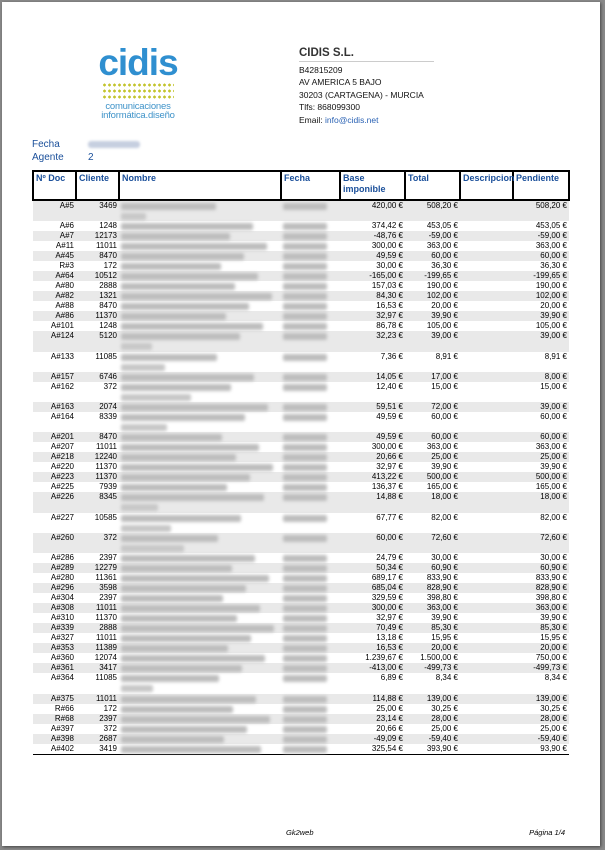 The height and width of the screenshot is (850, 605). Describe the element at coordinates (541, 236) in the screenshot. I see `pendiente: -59,00 €` at that location.